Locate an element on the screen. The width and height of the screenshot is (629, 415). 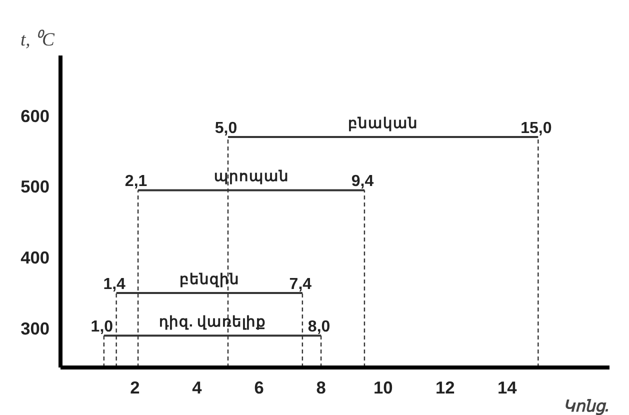
x-tick-label: 6 is located at coordinates (259, 388).